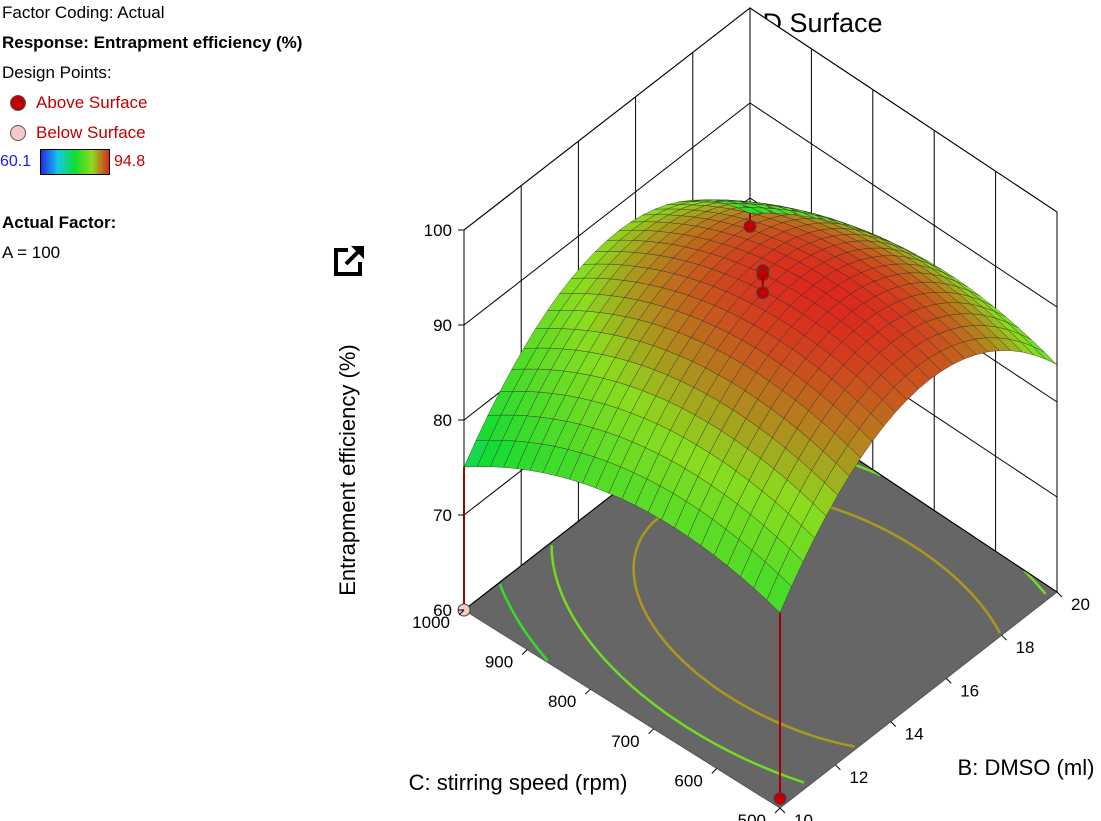  Describe the element at coordinates (442, 610) in the screenshot. I see `z-tick-label: 60` at that location.